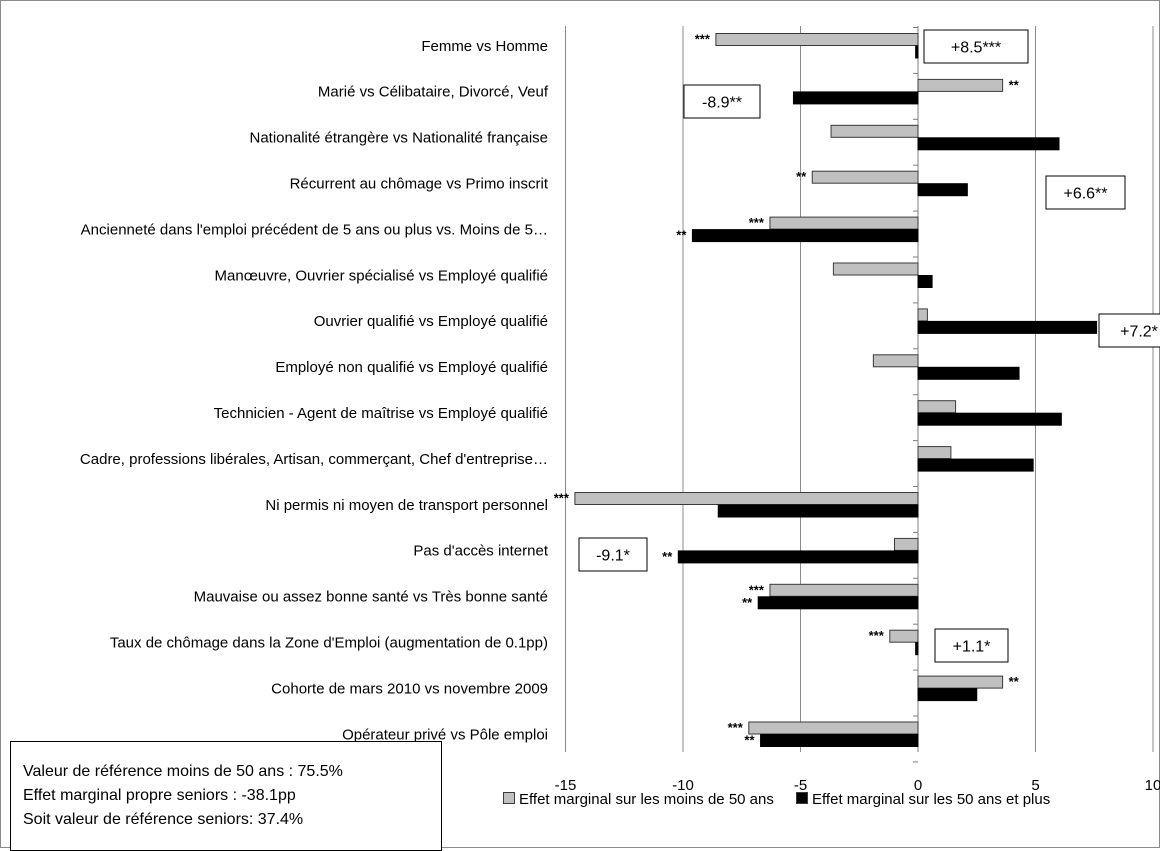 The width and height of the screenshot is (1160, 851). Describe the element at coordinates (1152, 785) in the screenshot. I see `x-tick-label: 10` at that location.